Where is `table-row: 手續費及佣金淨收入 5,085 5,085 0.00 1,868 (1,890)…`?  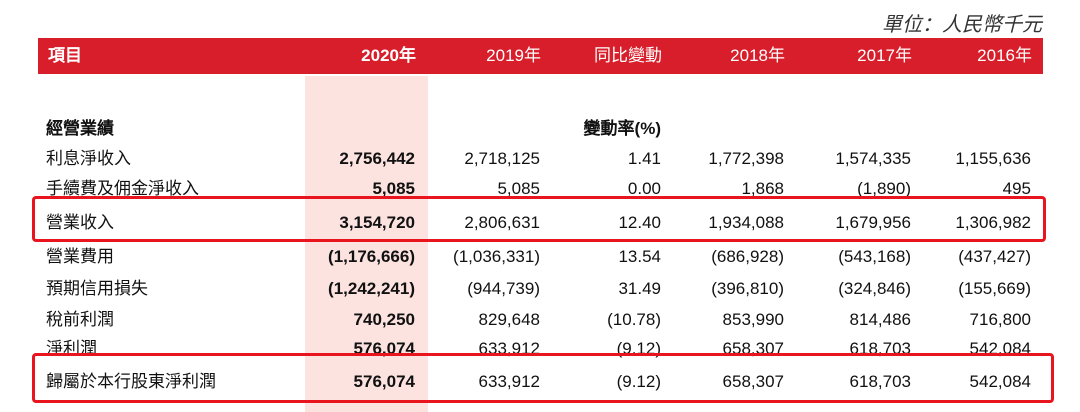
table-row: 手續費及佣金淨收入 5,085 5,085 0.00 1,868 (1,890)… is located at coordinates (540, 189).